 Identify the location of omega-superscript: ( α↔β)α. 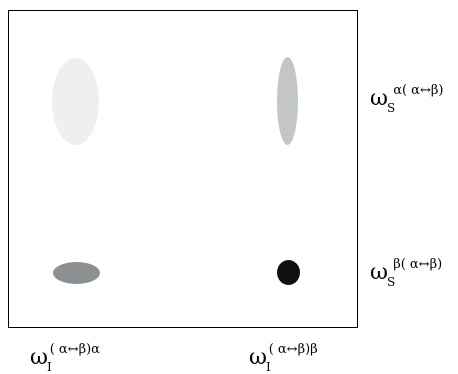
(74, 349).